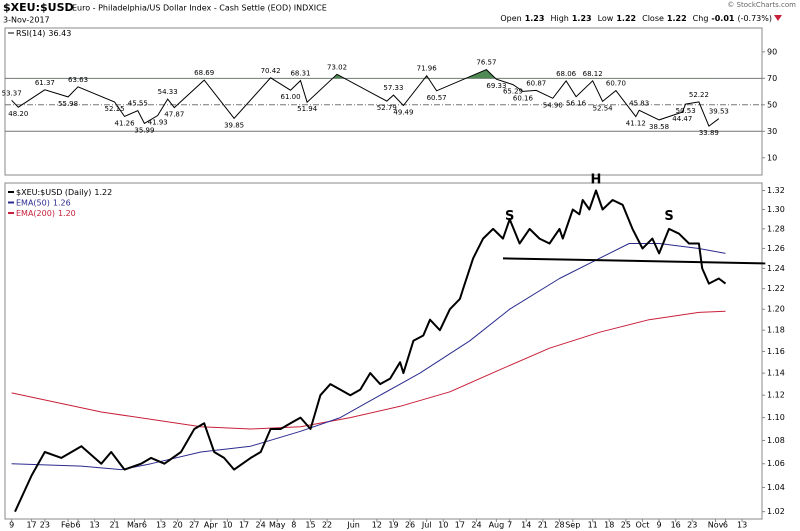  Describe the element at coordinates (387, 108) in the screenshot. I see `value-label: 52.79` at that location.